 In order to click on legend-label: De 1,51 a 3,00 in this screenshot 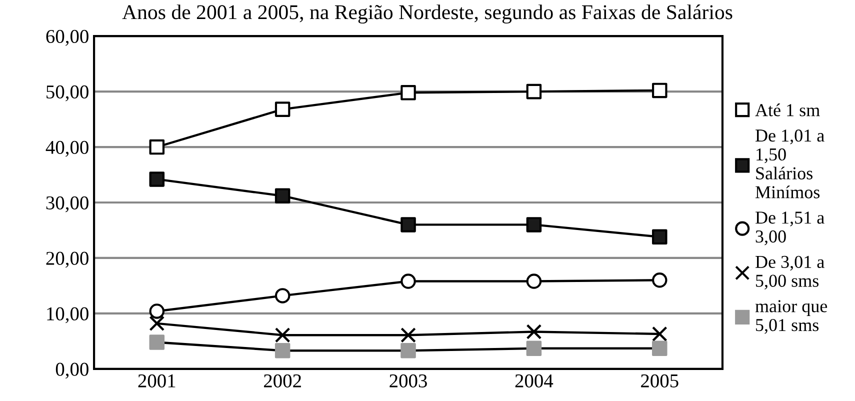, I will do `click(789, 229)`.